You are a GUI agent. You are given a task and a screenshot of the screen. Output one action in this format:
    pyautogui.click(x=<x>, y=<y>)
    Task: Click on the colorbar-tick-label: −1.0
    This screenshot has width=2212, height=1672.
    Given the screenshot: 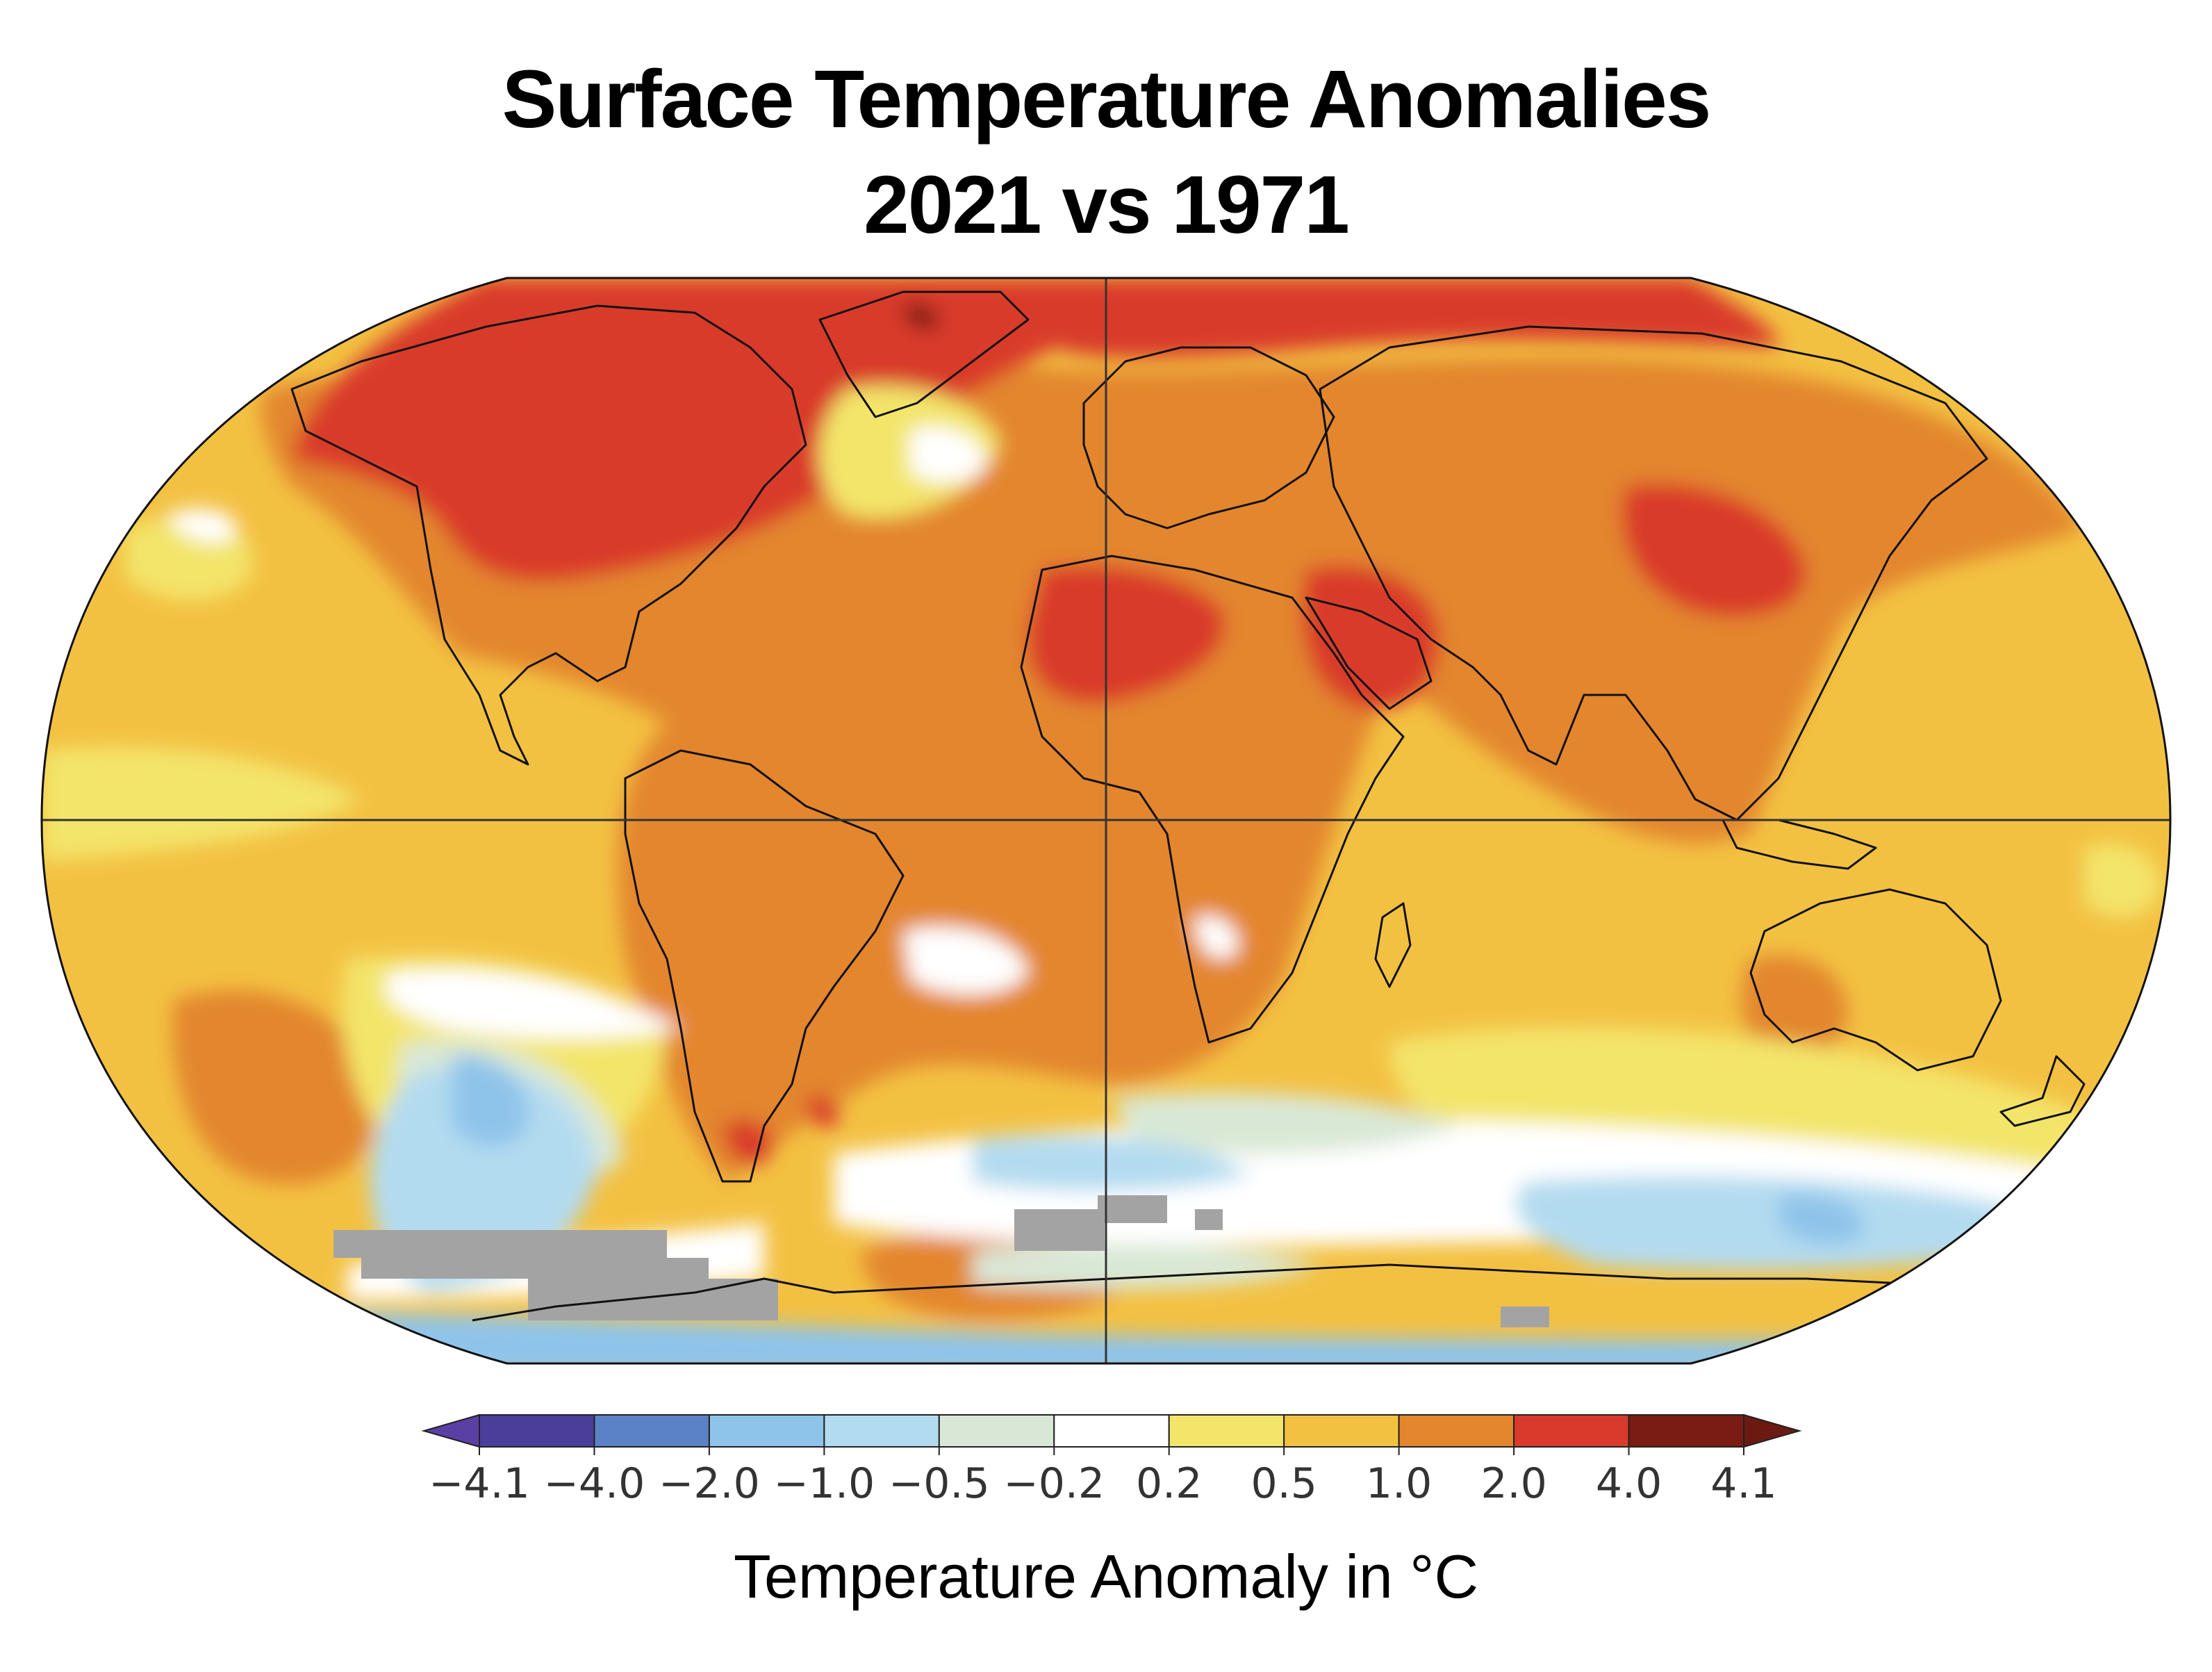 What is the action you would take?
    pyautogui.click(x=824, y=1484)
    